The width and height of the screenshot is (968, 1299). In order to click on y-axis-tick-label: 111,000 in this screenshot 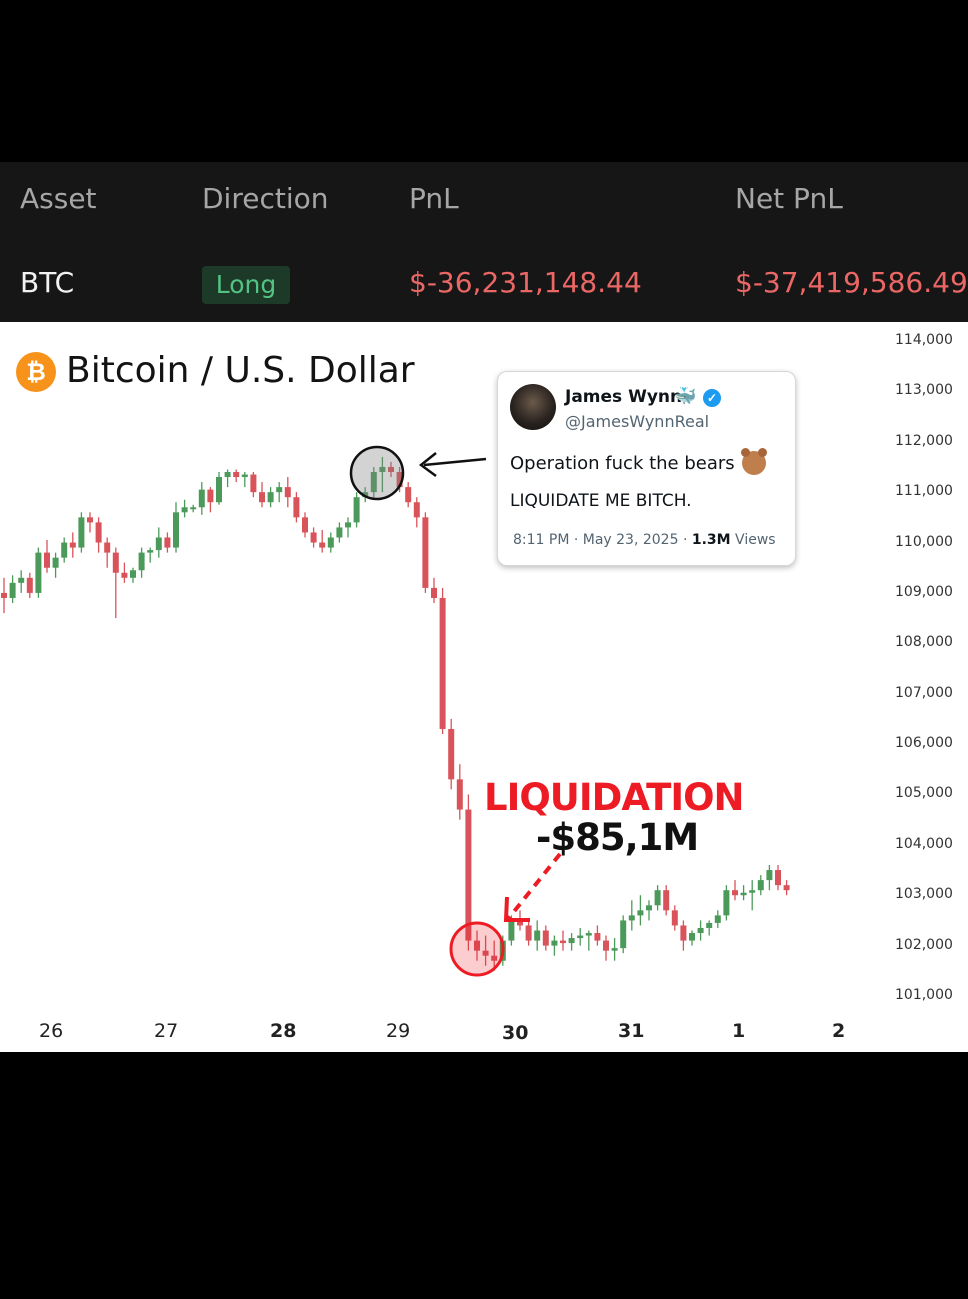, I will do `click(924, 491)`.